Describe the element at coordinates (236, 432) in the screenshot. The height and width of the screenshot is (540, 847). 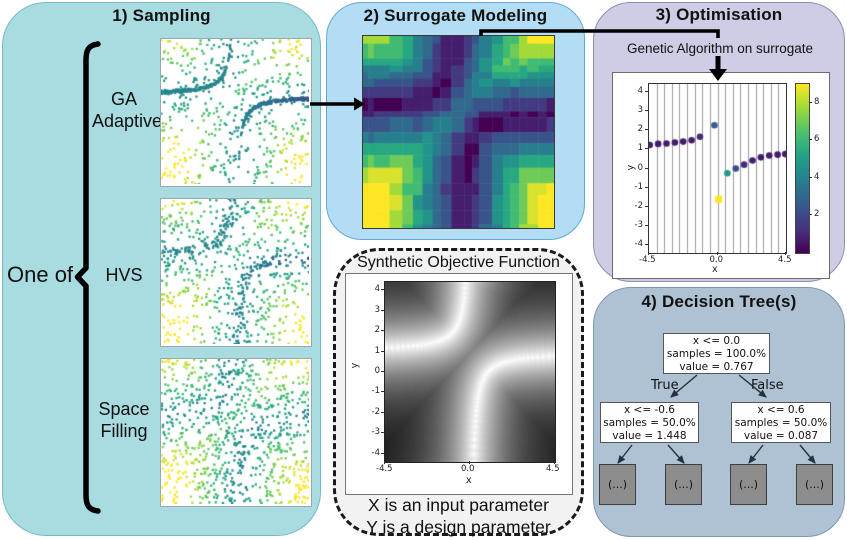
I see `space-filling-scatter` at that location.